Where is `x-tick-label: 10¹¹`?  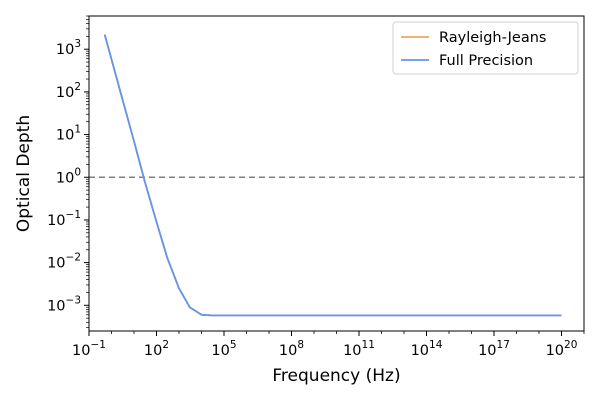
x-tick-label: 10¹¹ is located at coordinates (359, 349).